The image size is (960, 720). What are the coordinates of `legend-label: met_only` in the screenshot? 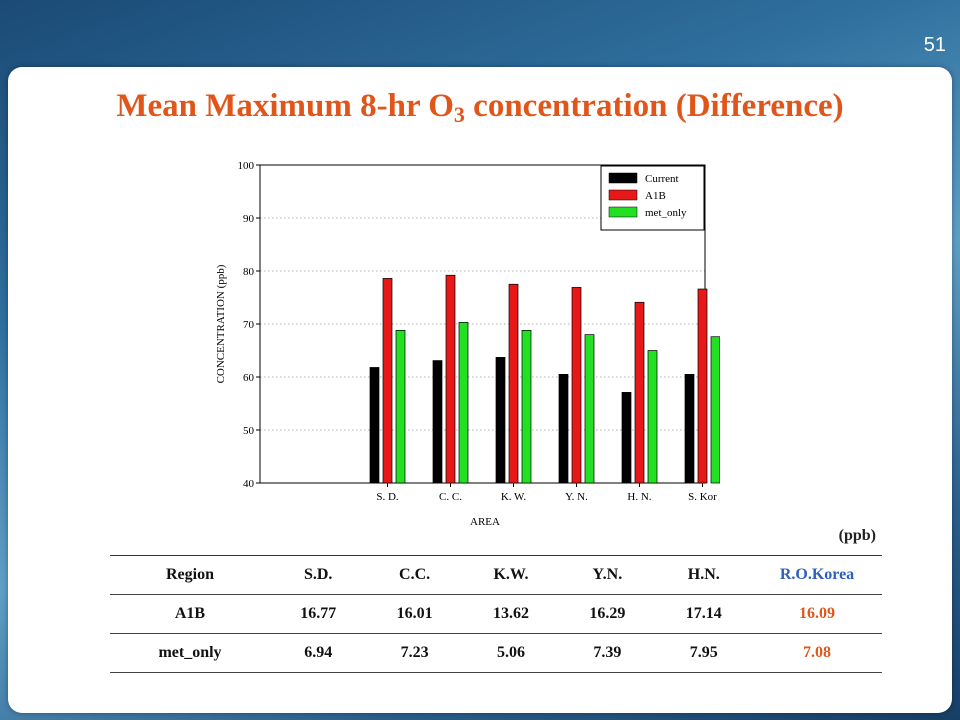 It's located at (666, 213).